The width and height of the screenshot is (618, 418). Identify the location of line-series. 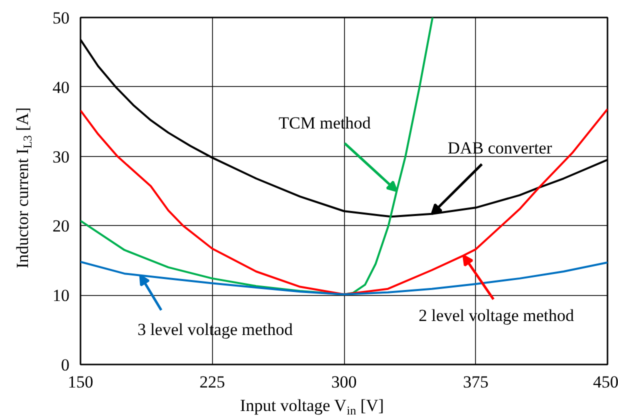
(344, 278).